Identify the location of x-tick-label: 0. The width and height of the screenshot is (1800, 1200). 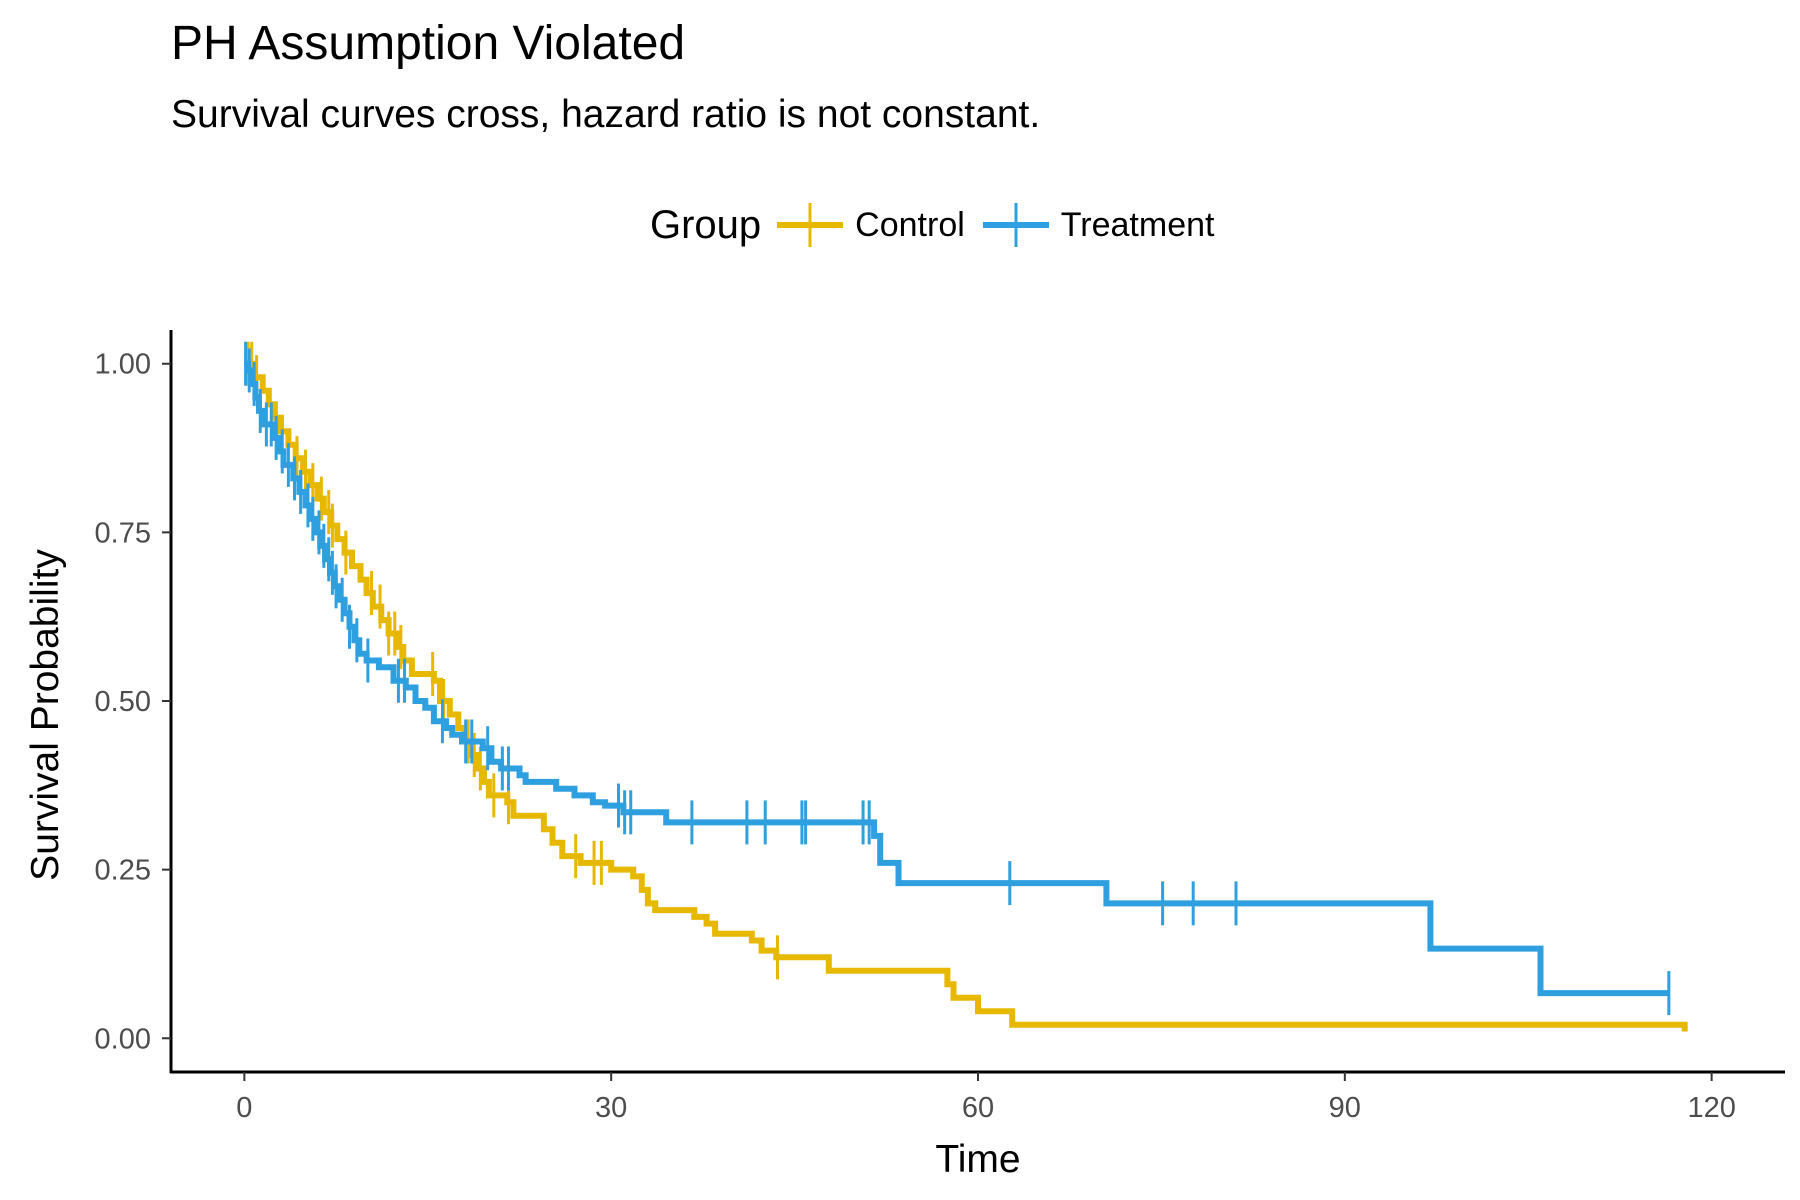
(244, 1108).